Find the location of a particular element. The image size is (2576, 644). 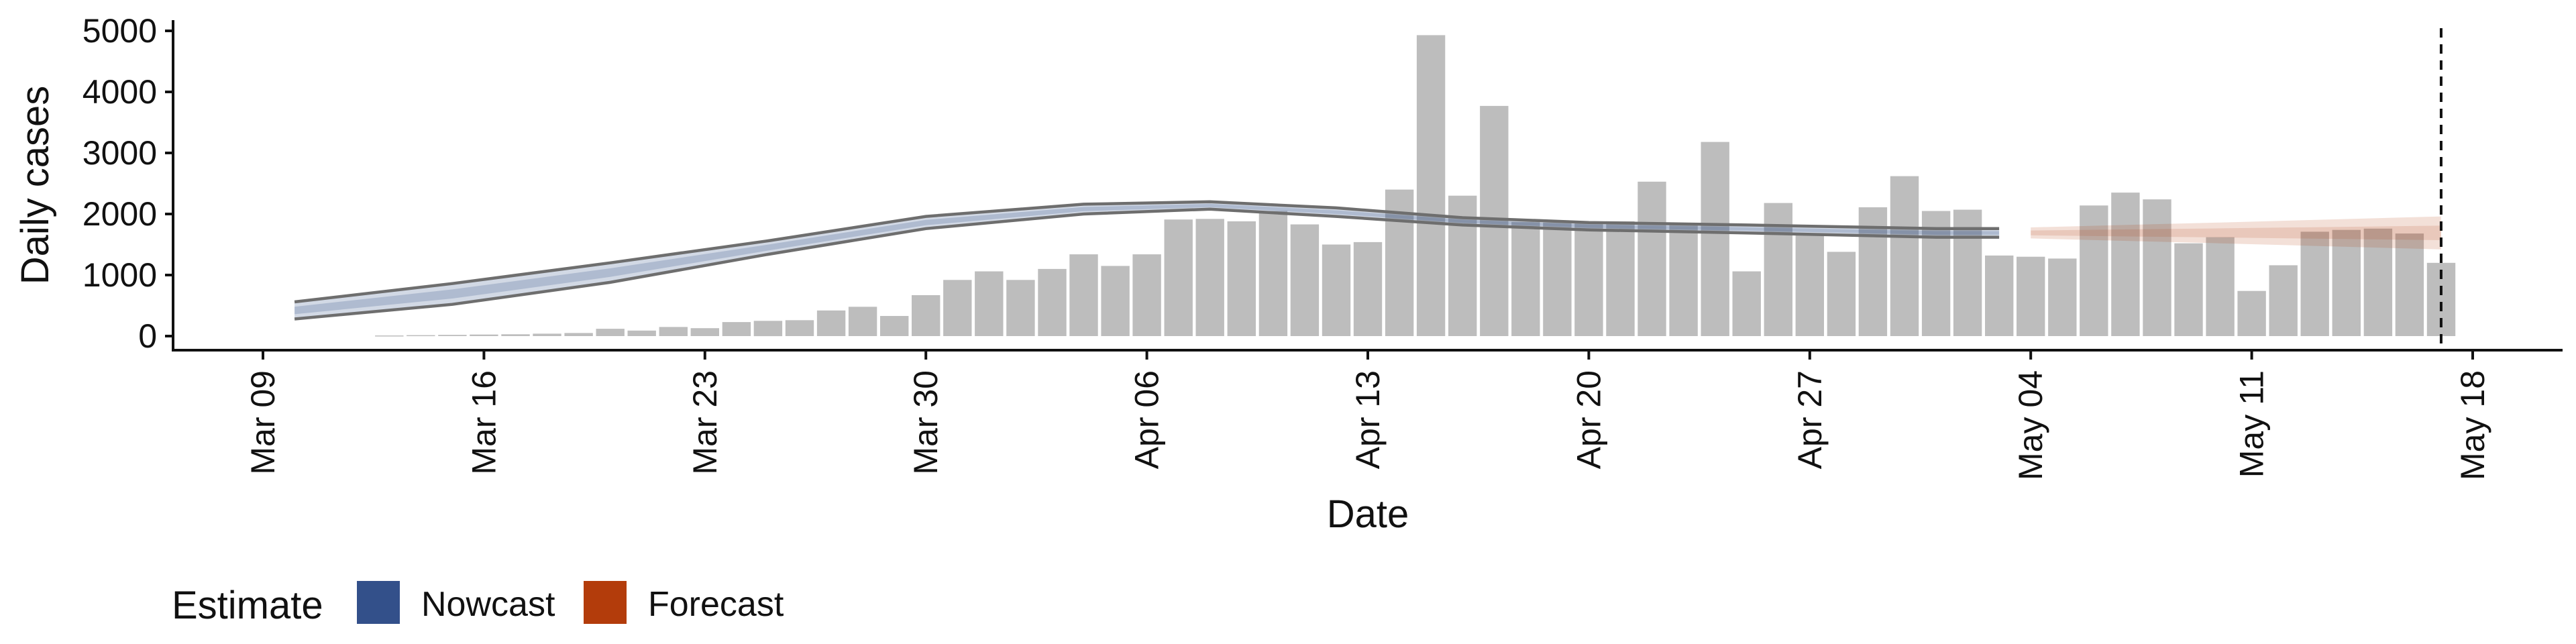

nowcast-upper-line is located at coordinates (1147, 252).